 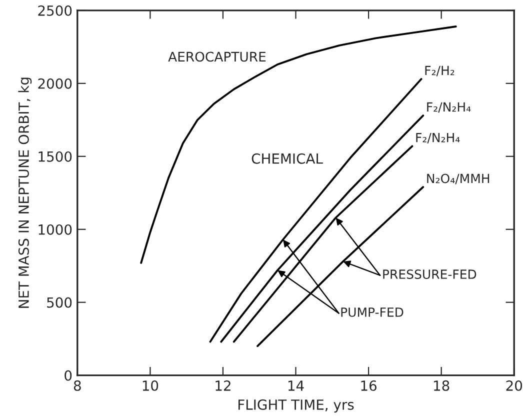 What do you see at coordinates (372, 312) in the screenshot?
I see `annotation: PUMP-FED` at bounding box center [372, 312].